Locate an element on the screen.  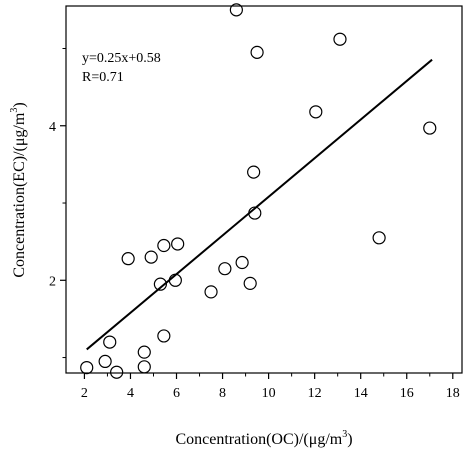
x-axis-label: Concentration(OC)/(μg/m3) is located at coordinates (263, 438).